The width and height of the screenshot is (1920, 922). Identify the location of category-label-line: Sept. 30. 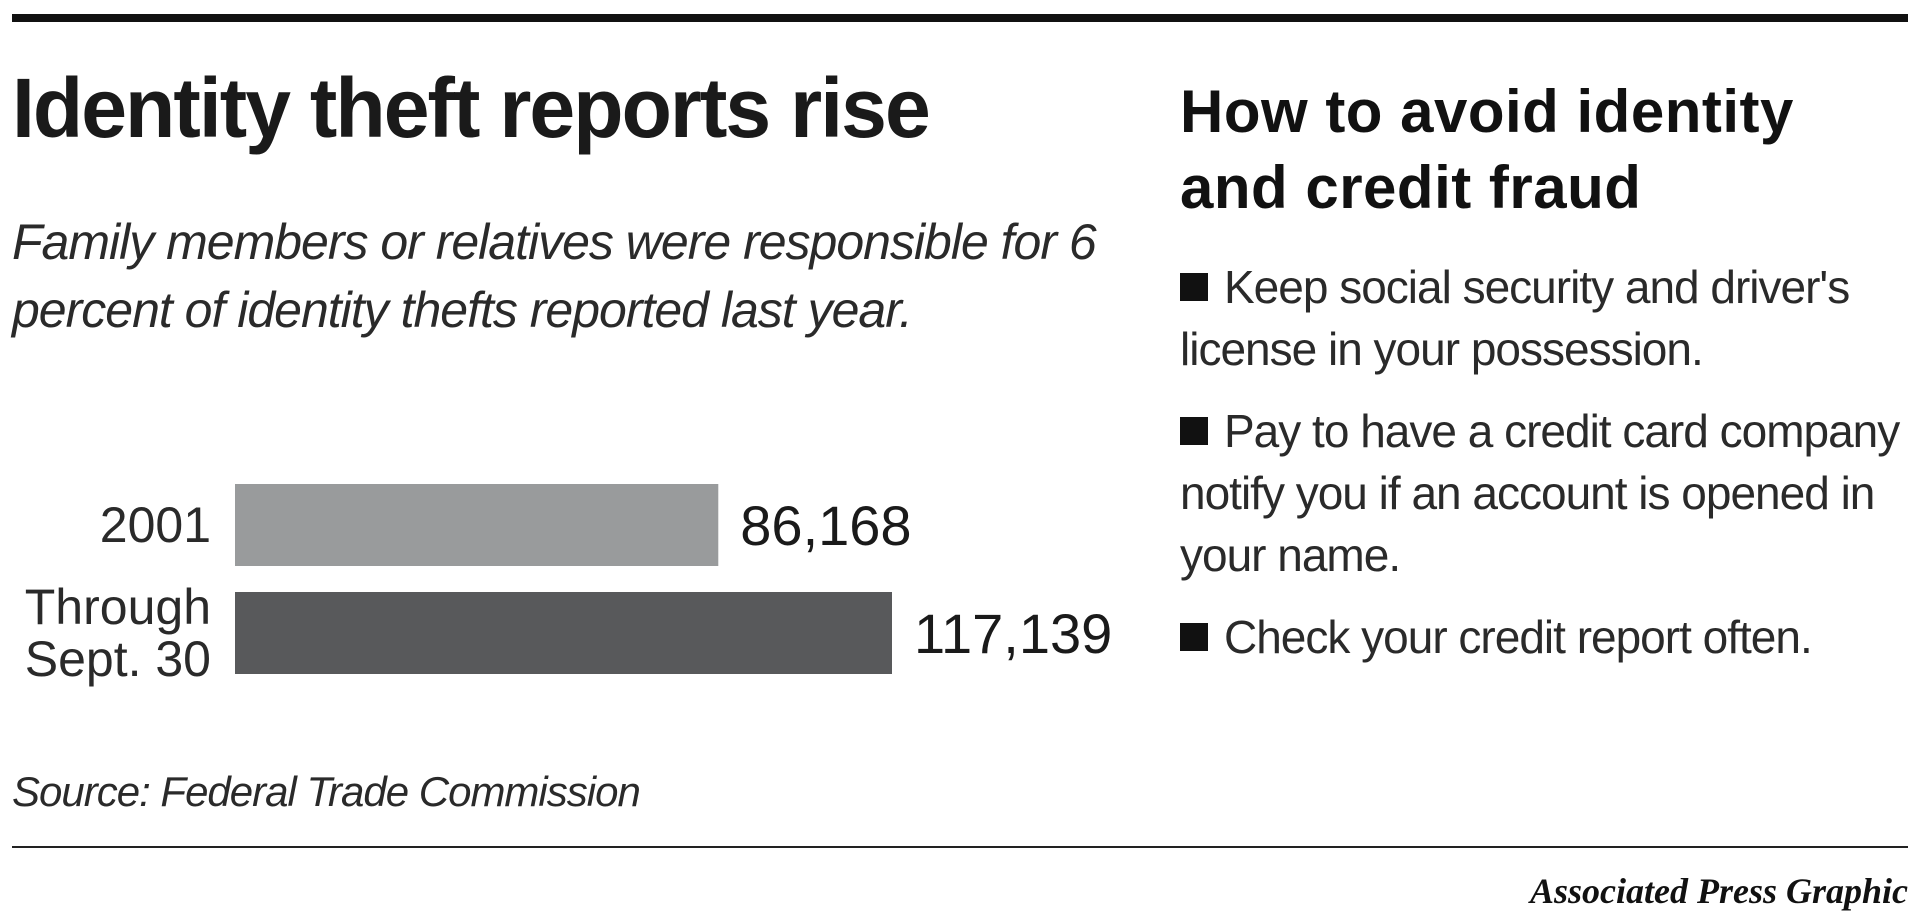
(118, 659).